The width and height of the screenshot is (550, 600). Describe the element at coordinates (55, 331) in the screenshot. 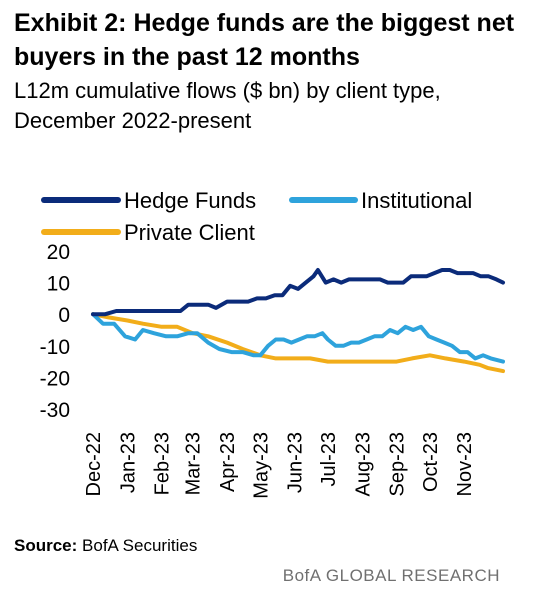

I see `y-axis: 20 10 0 -10 -20 -30` at that location.